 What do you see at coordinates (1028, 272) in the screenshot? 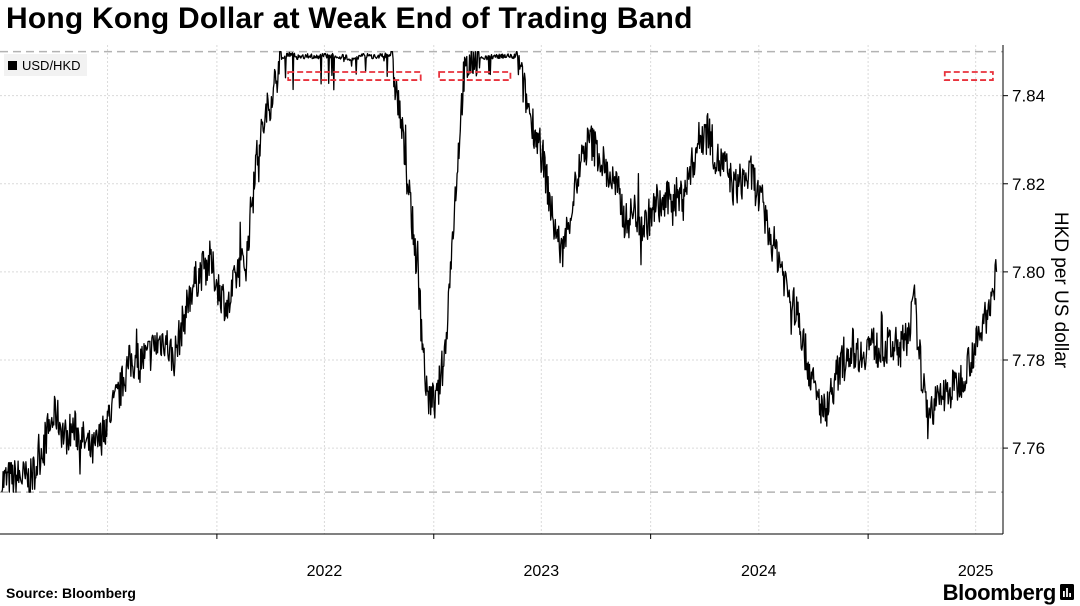
I see `y-tick-label: 7.80` at bounding box center [1028, 272].